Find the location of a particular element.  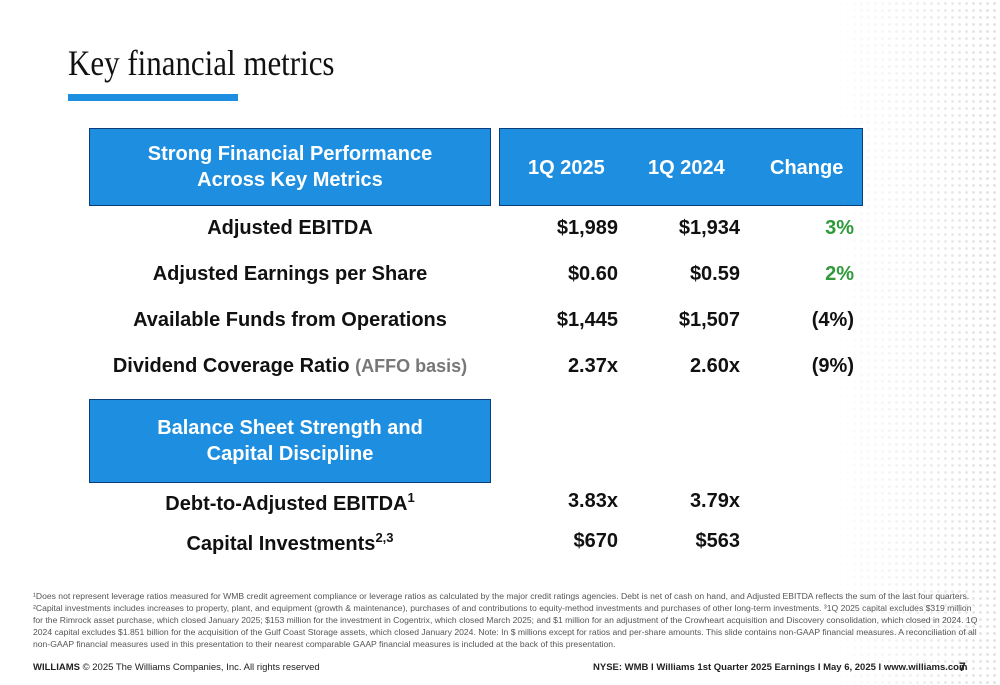

metric-value-1q2024: $1,507 is located at coordinates (709, 320).